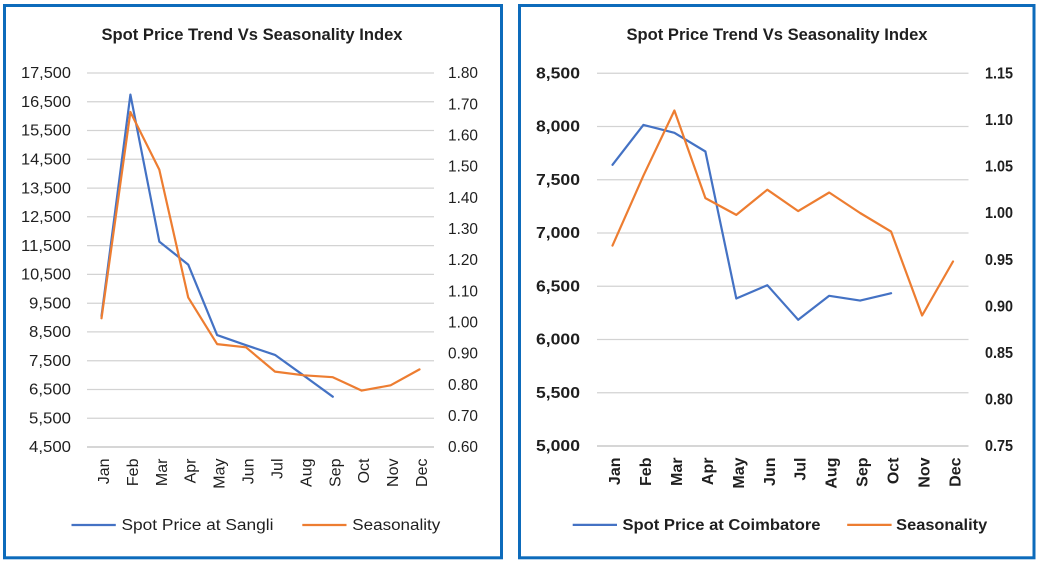 This screenshot has height=564, width=1041. I want to click on svg-text: 1.15, so click(999, 73).